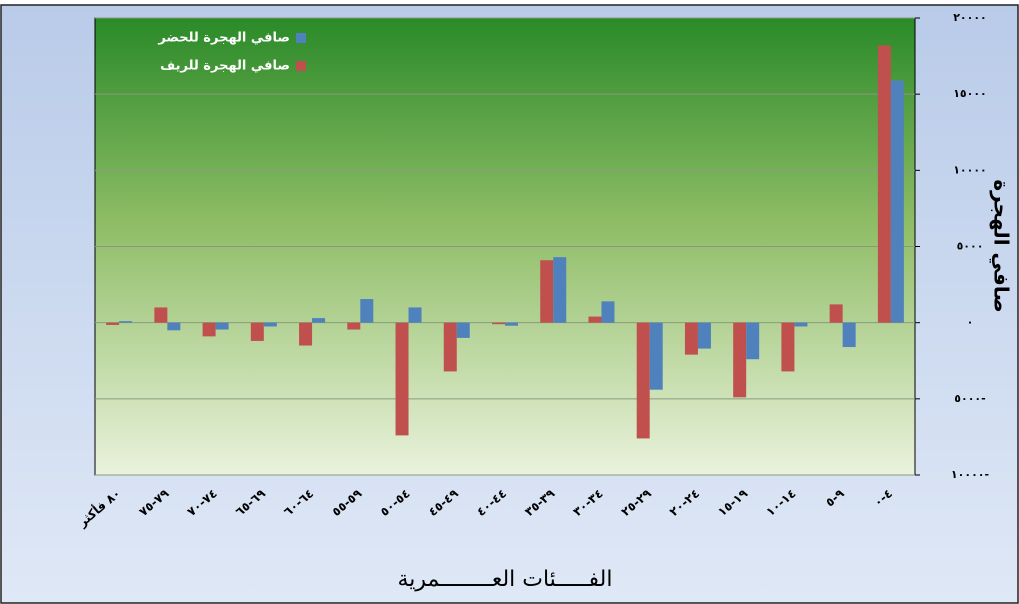 The height and width of the screenshot is (604, 1019). I want to click on y-tick-label: ١٠٠٠٠, so click(970, 169).